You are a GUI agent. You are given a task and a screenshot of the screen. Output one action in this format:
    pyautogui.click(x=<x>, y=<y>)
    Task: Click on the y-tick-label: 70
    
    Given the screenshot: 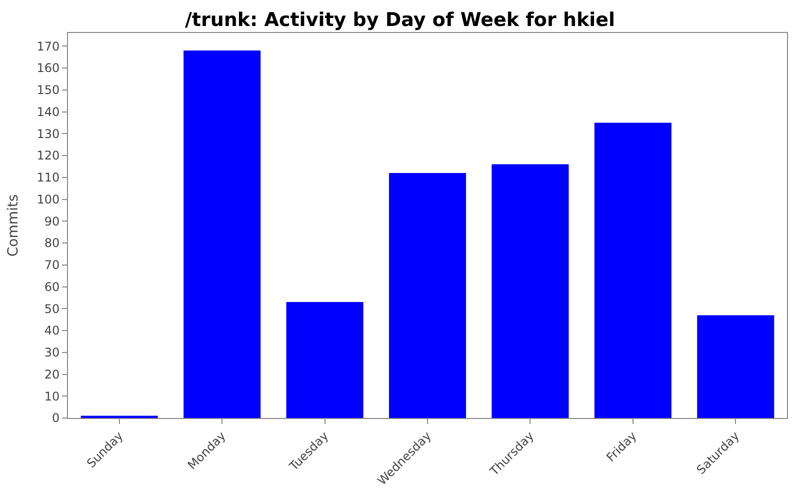 What is the action you would take?
    pyautogui.click(x=52, y=265)
    